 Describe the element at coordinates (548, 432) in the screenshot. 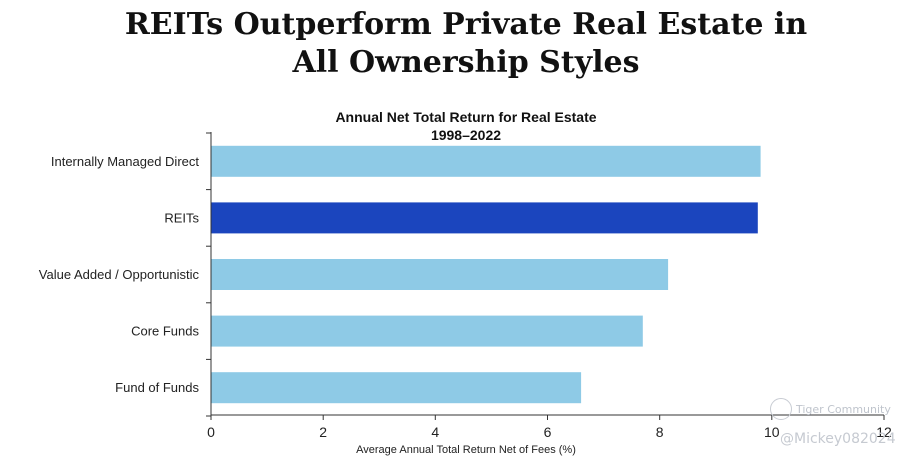

I see `x-tick-label-3: 6` at that location.